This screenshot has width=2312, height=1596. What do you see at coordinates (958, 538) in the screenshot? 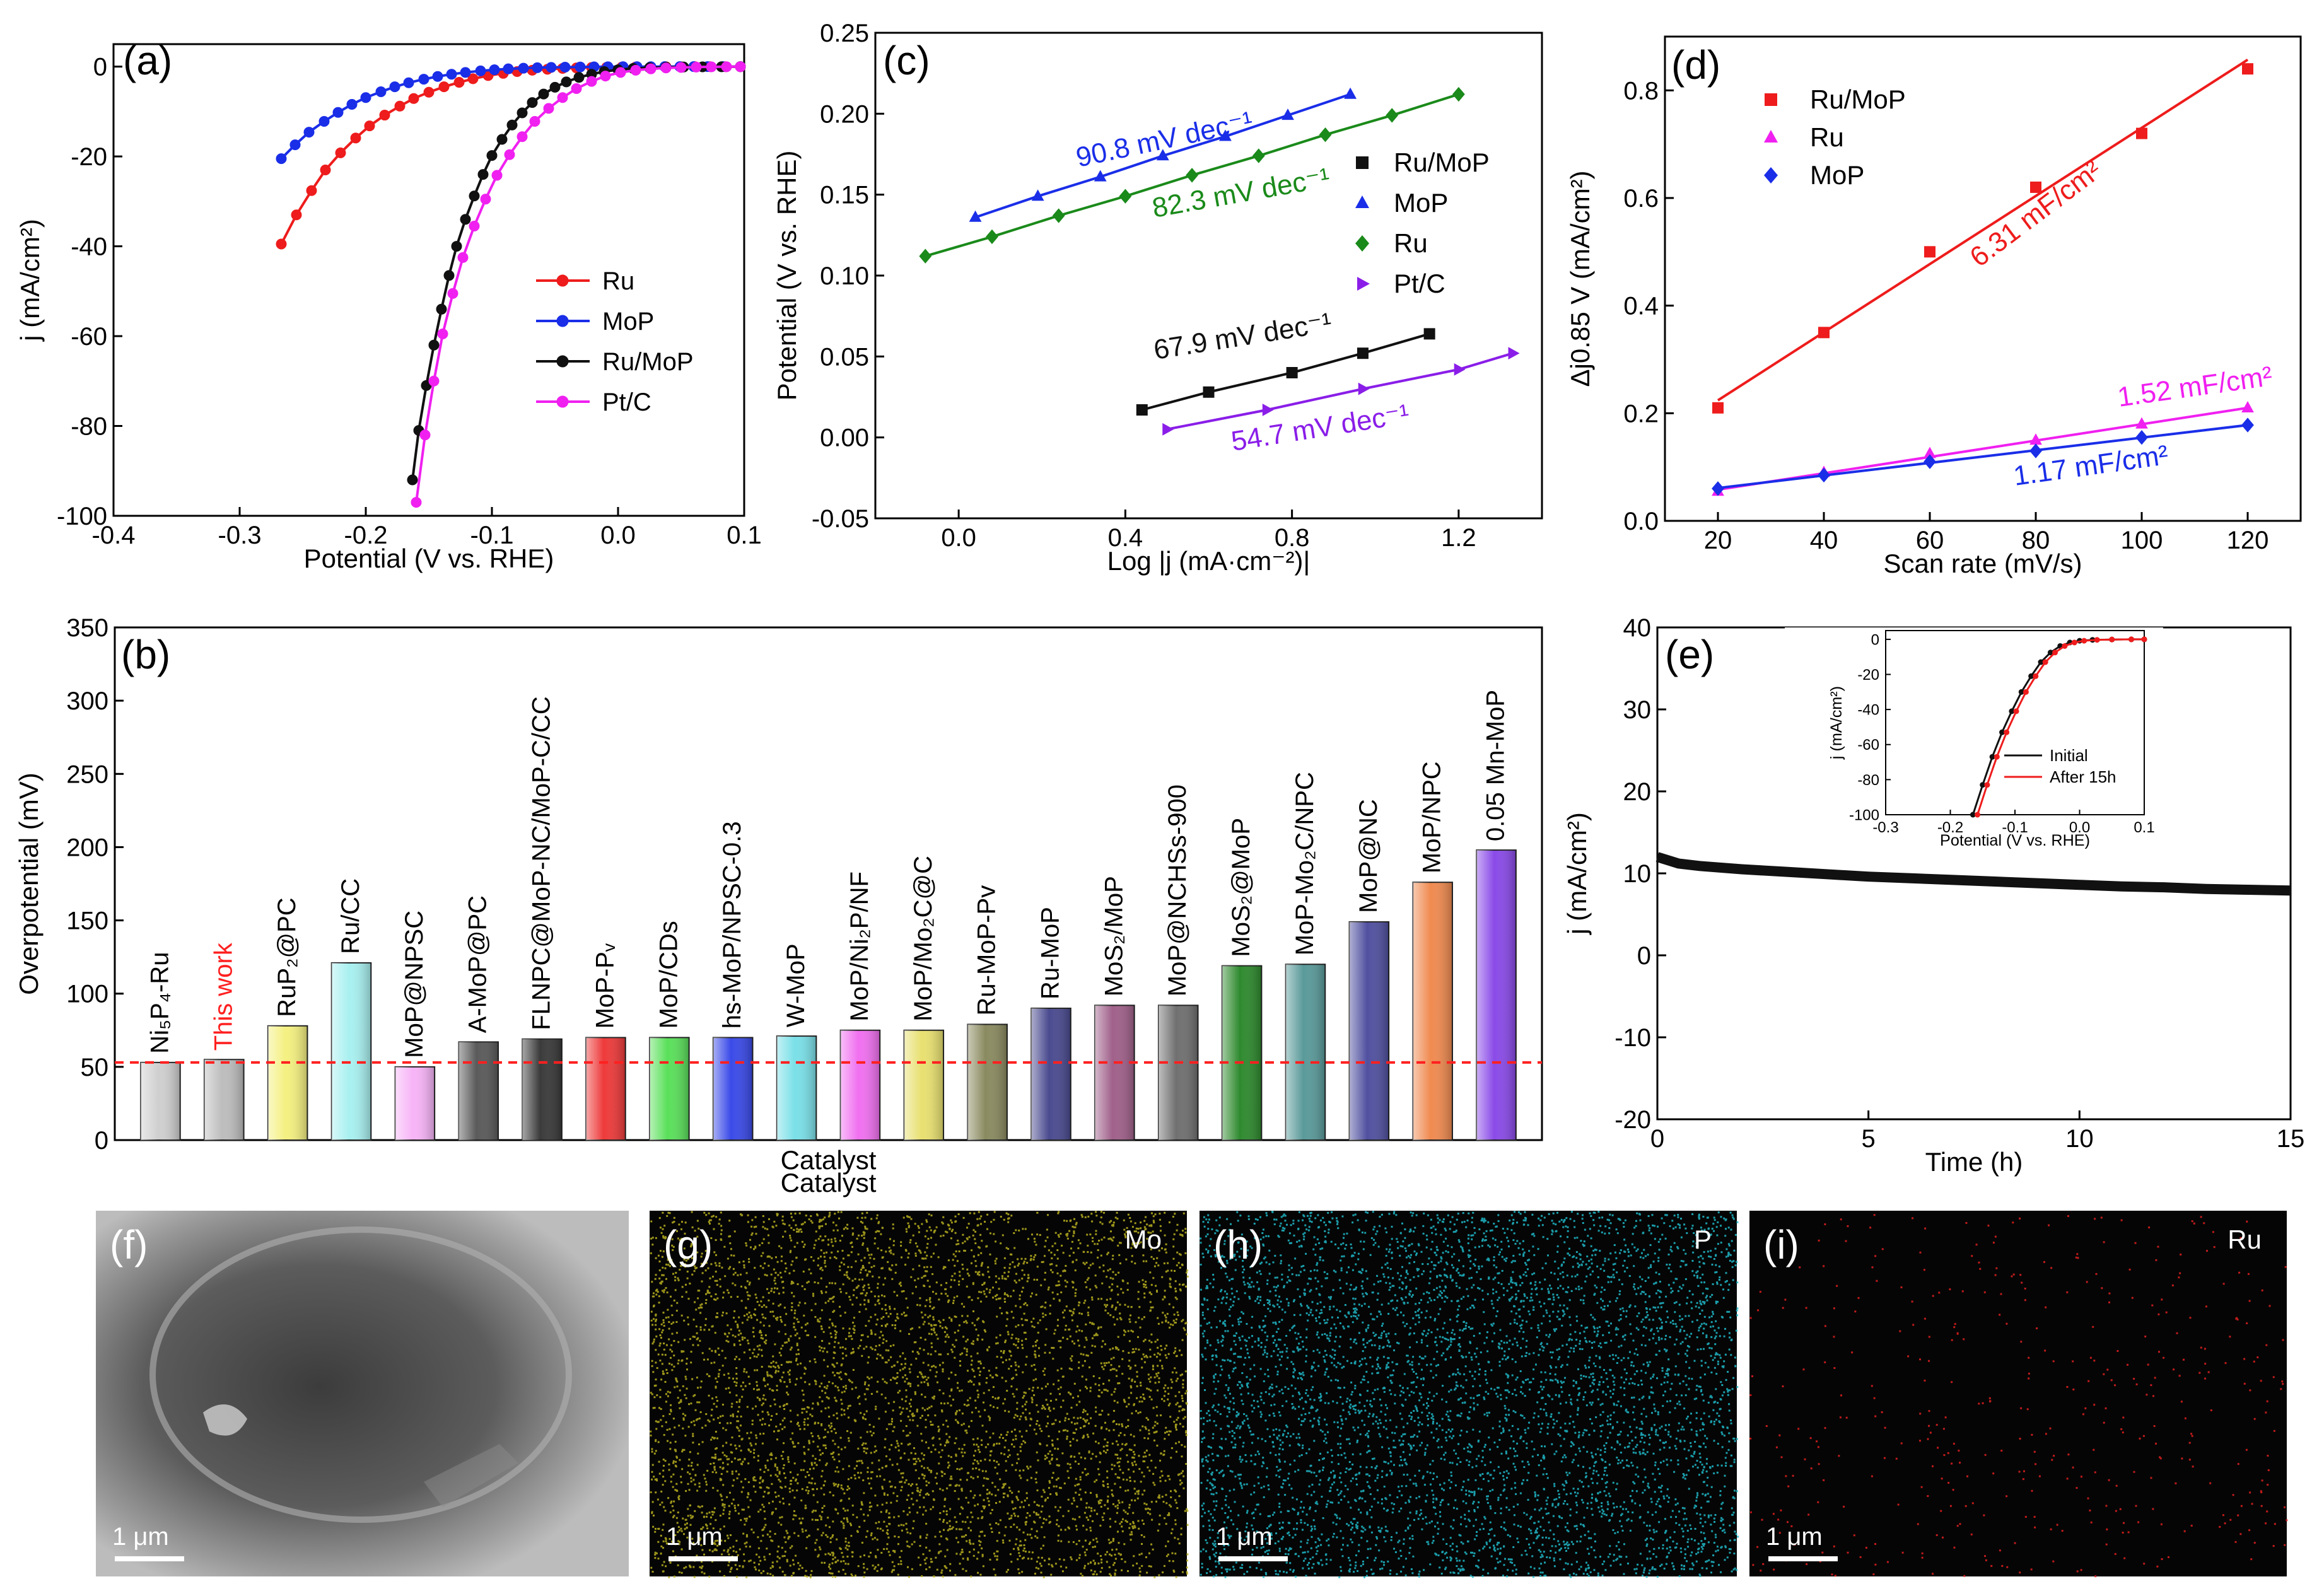
I see `x-tick-label: 0.0` at bounding box center [958, 538].